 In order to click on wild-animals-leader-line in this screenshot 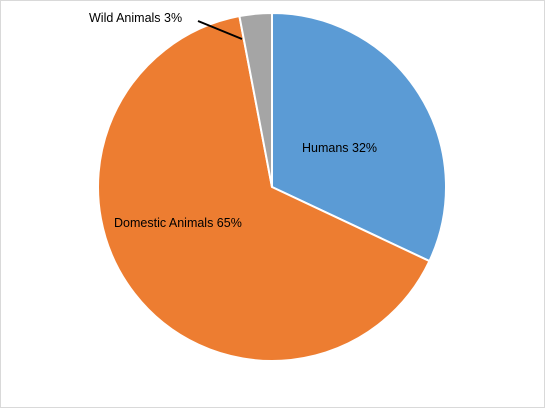, I will do `click(220, 30)`.